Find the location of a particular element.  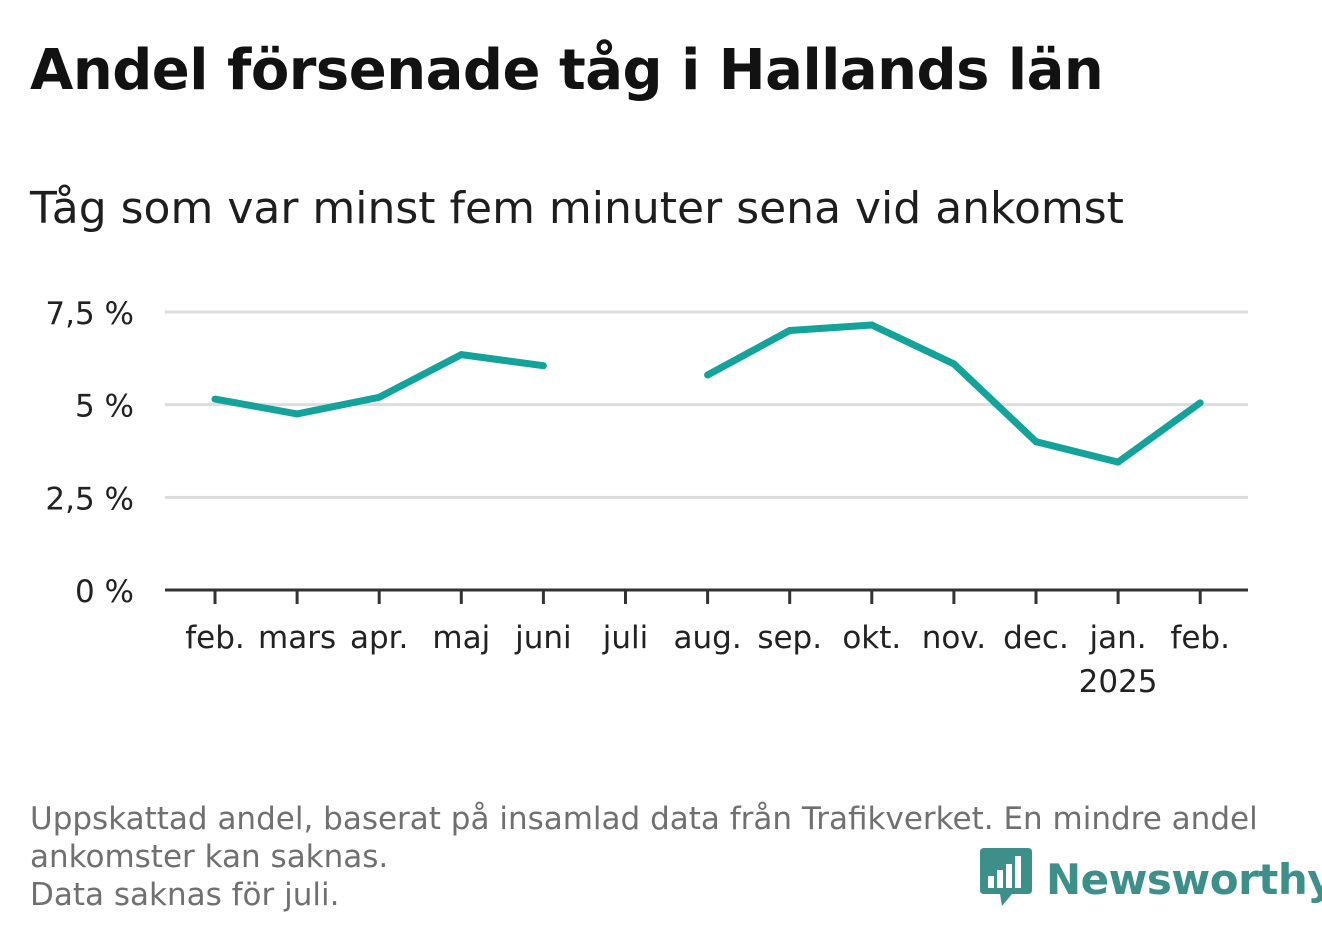

newsworthy-logo-icon is located at coordinates (1006, 877).